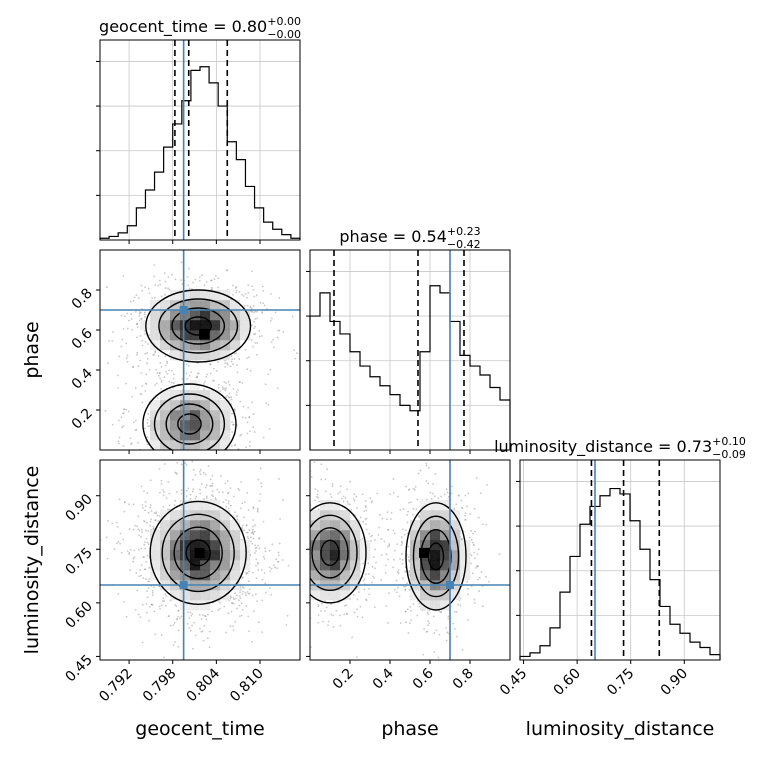 The width and height of the screenshot is (760, 760). Describe the element at coordinates (183, 310) in the screenshot. I see `truth-marker` at that location.